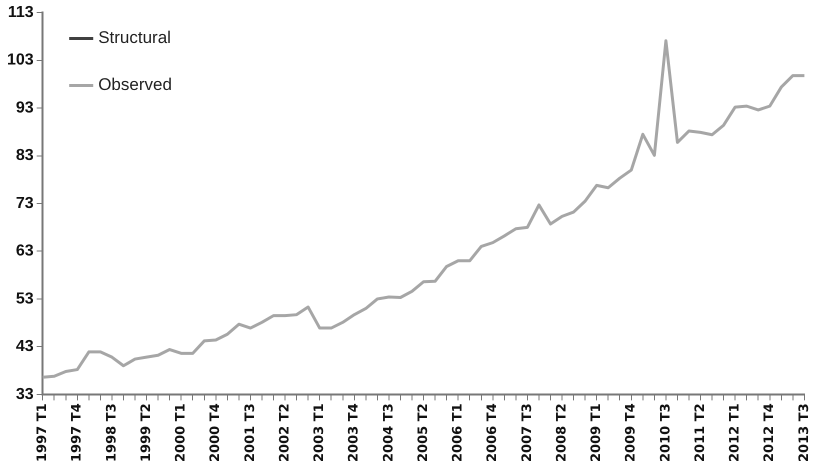 The image size is (823, 467). Describe the element at coordinates (700, 432) in the screenshot. I see `x-tick-label: 2011 T2` at that location.